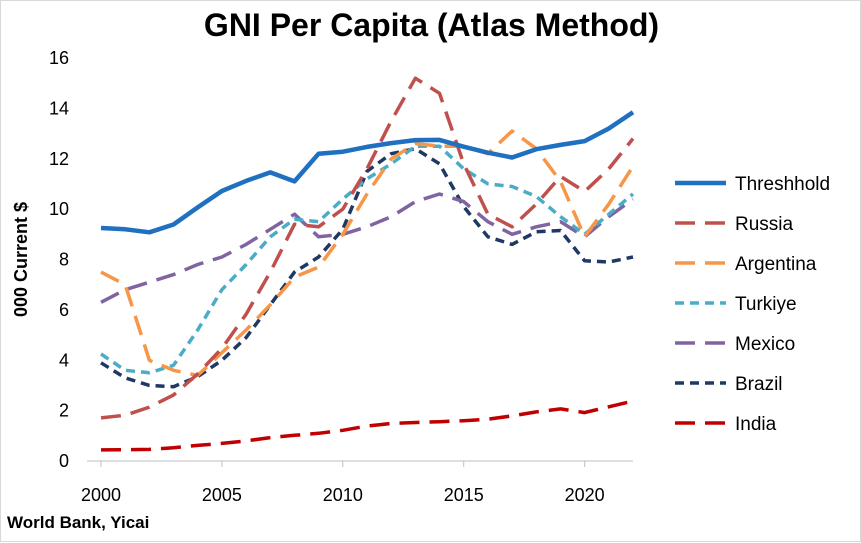  I want to click on legend-item-turkiye: Turkiye, so click(736, 304).